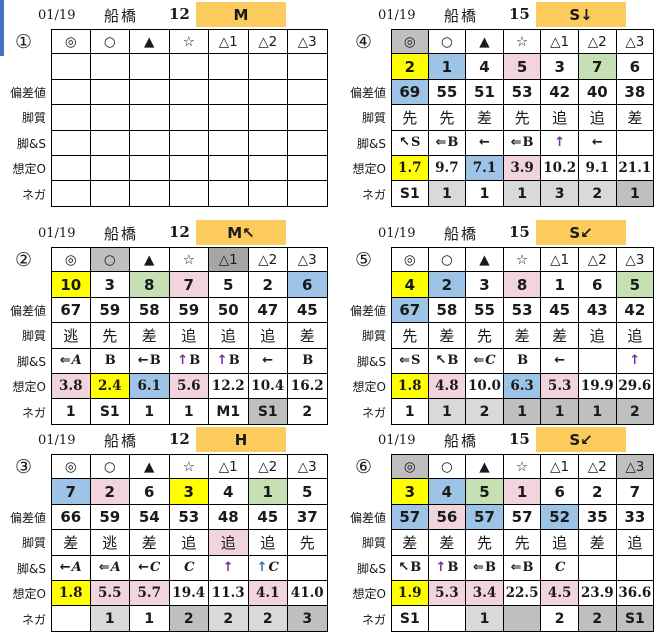  I want to click on leg-s-cell: ↑ B, so click(447, 568).